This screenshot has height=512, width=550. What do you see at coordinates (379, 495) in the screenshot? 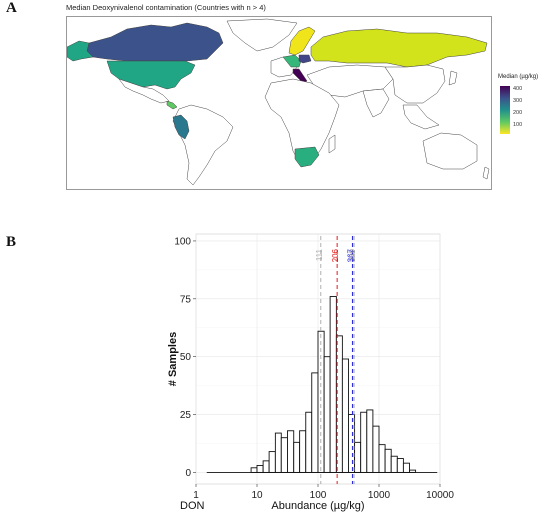
I see `x-tick-label: 1000` at bounding box center [379, 495].